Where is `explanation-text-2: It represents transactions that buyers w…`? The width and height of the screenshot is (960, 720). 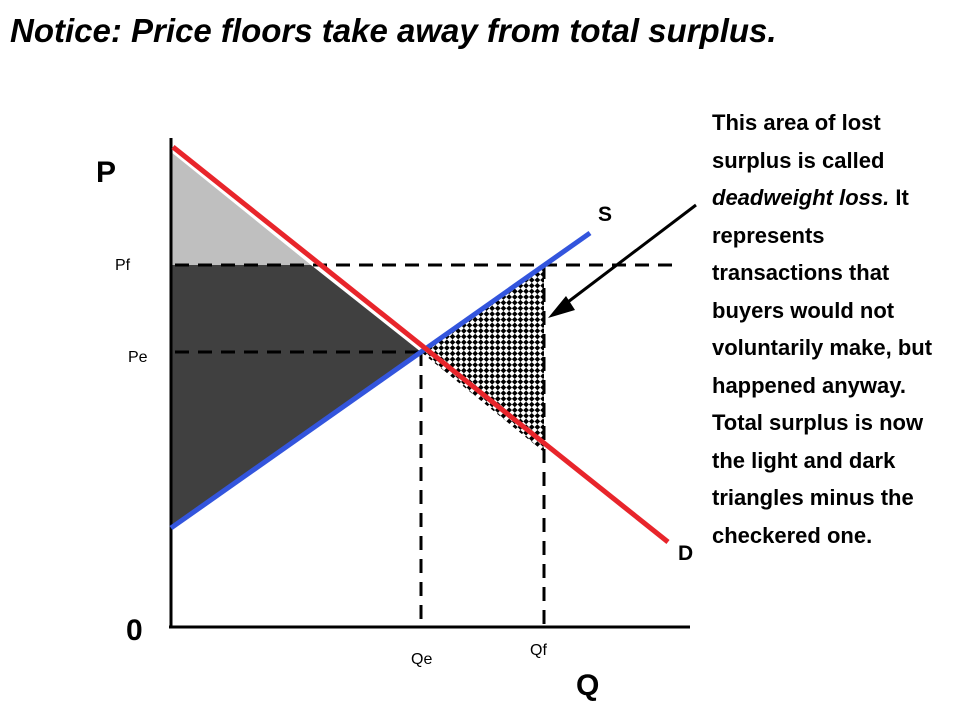
explanation-text-2: It represents transactions that buyers w… is located at coordinates (822, 366).